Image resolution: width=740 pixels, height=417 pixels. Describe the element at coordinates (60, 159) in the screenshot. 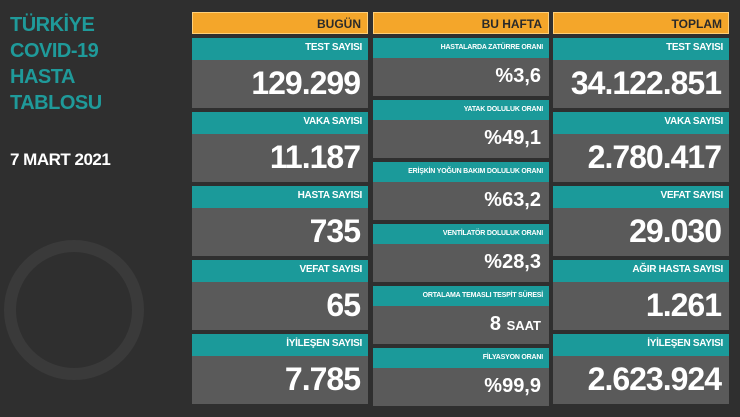

I see `report-date: 7 MART 2021` at that location.